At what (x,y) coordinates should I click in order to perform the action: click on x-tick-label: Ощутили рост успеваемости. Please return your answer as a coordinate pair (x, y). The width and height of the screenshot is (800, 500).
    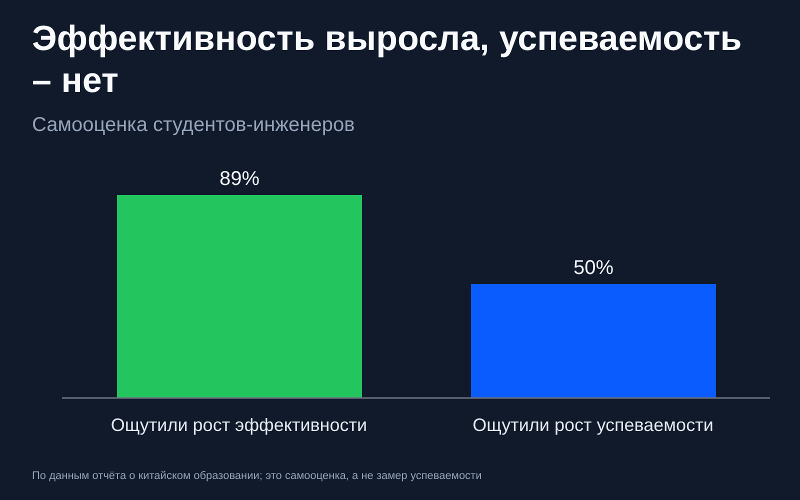
    Looking at the image, I should click on (593, 424).